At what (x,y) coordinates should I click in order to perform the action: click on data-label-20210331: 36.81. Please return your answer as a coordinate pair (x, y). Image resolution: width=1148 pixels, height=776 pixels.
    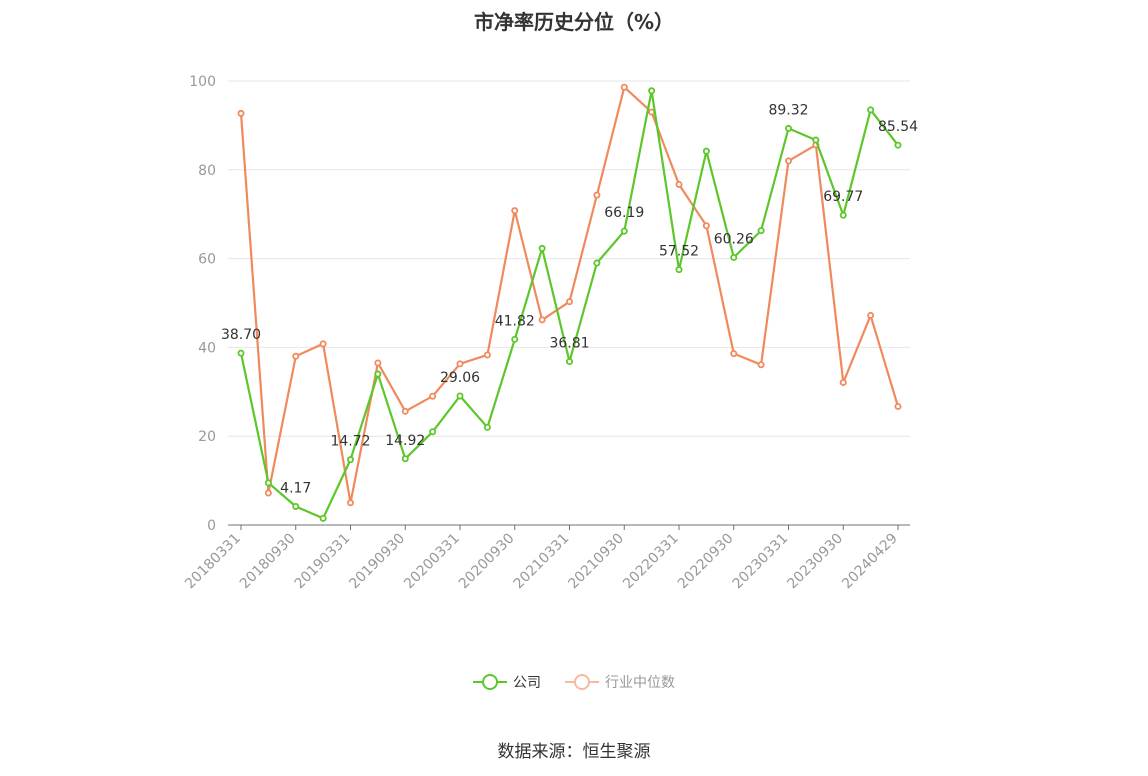
    Looking at the image, I should click on (569, 344).